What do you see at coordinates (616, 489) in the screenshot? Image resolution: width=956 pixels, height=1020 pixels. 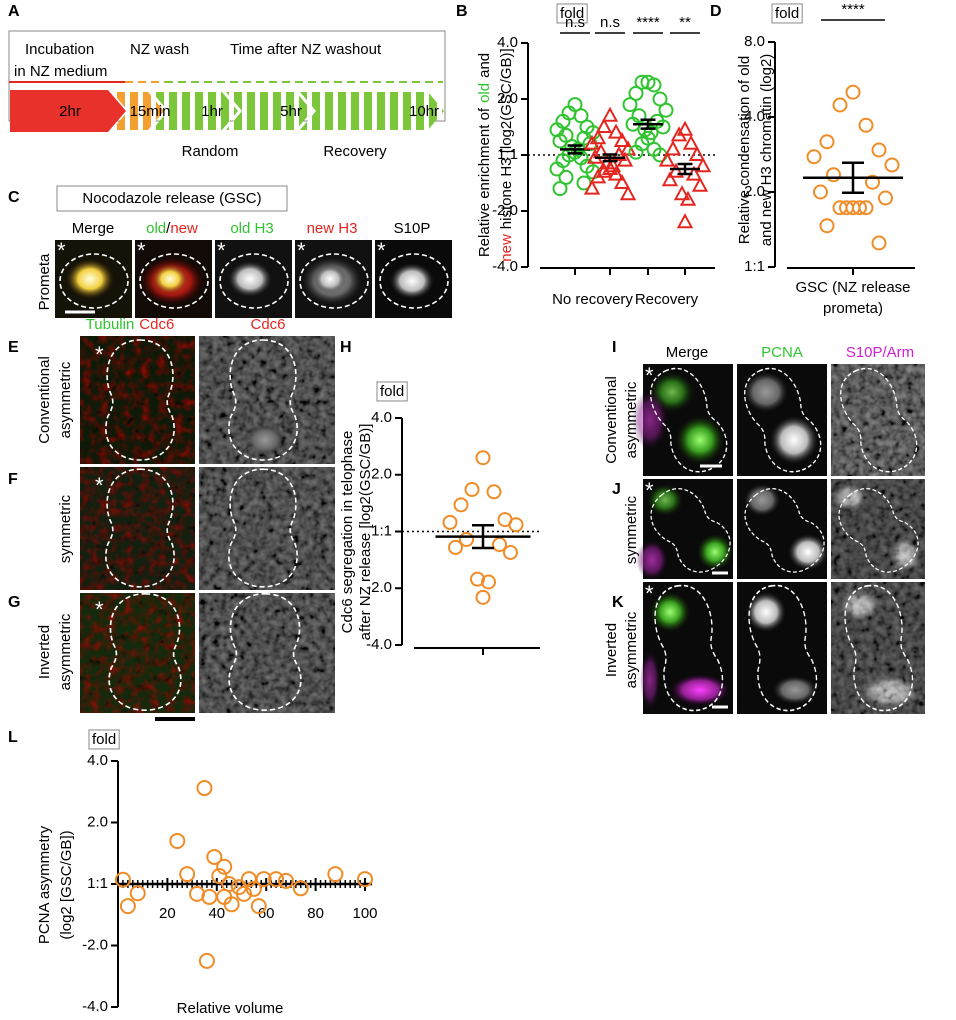 I see `panel-letter: J` at bounding box center [616, 489].